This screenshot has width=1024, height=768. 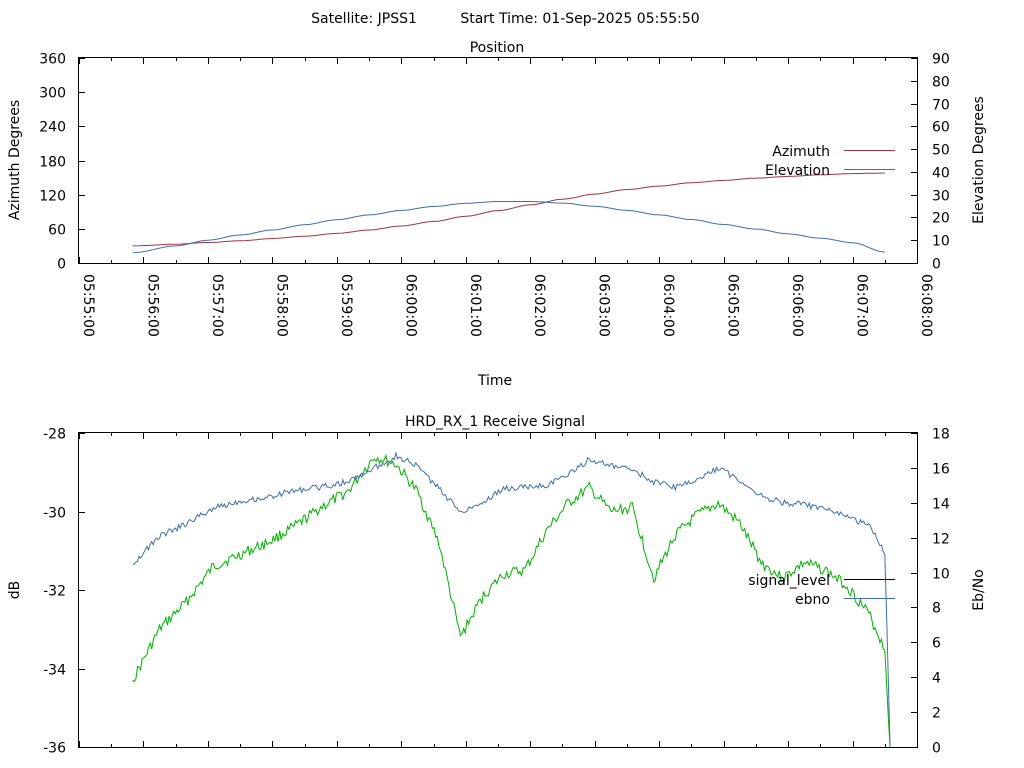 What do you see at coordinates (797, 305) in the screenshot?
I see `time-tick-label: 06:06:00` at bounding box center [797, 305].